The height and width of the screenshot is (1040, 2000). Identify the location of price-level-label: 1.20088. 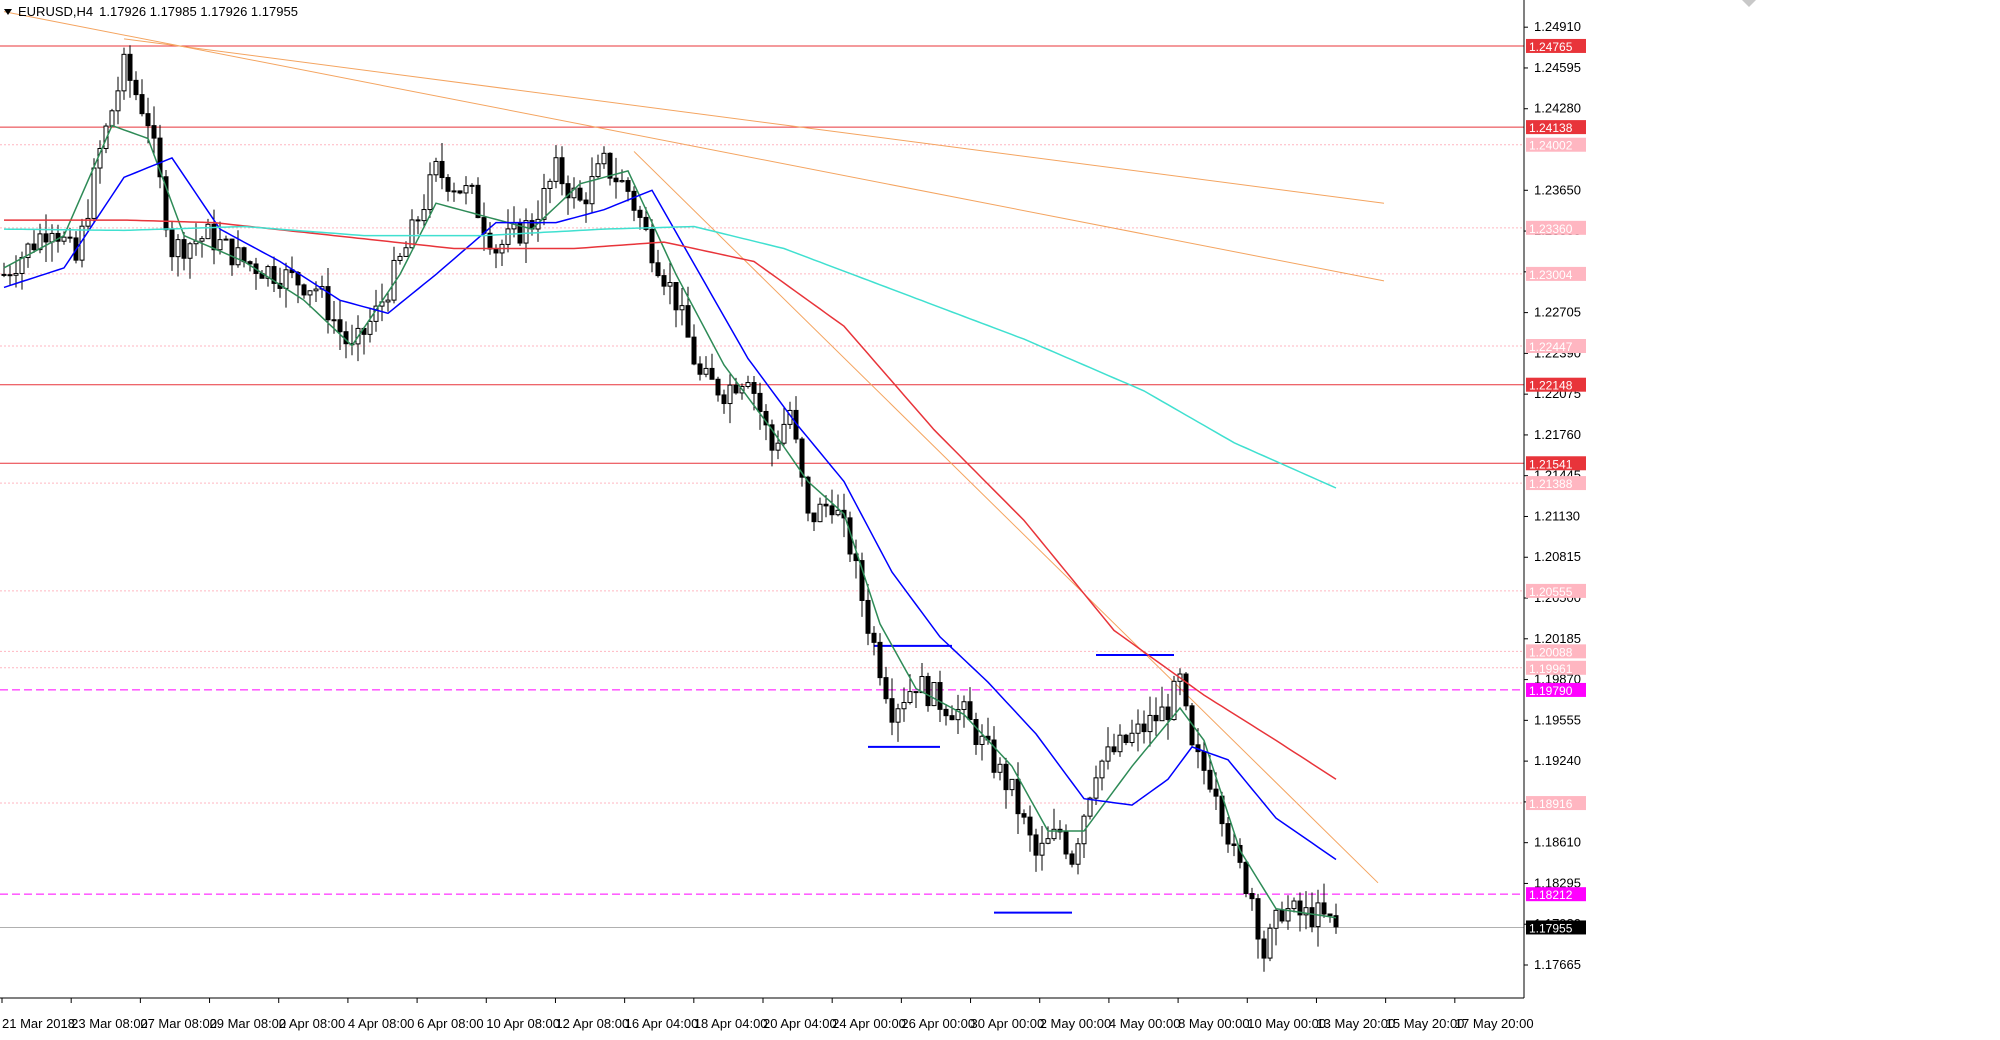
(1551, 652).